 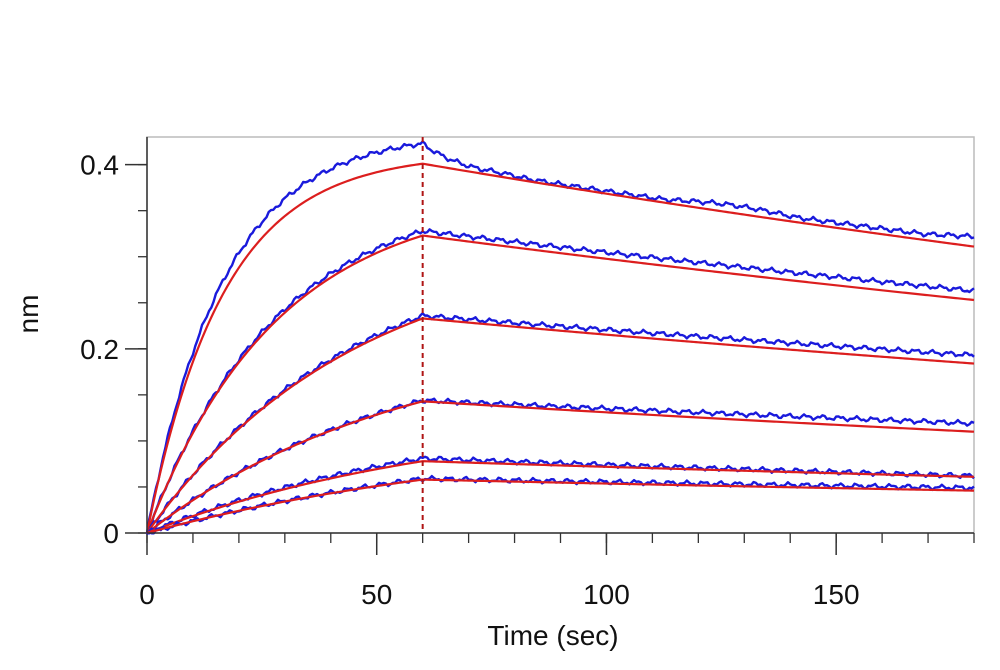 I want to click on x-tick-label: 150, so click(x=836, y=594).